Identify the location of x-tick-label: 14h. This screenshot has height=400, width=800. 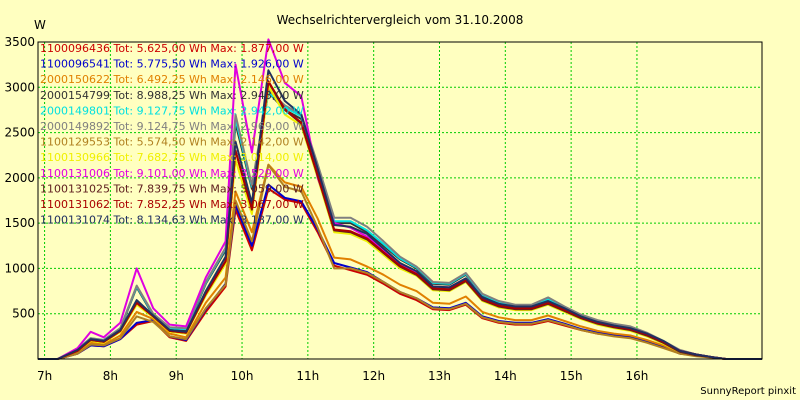
(505, 376).